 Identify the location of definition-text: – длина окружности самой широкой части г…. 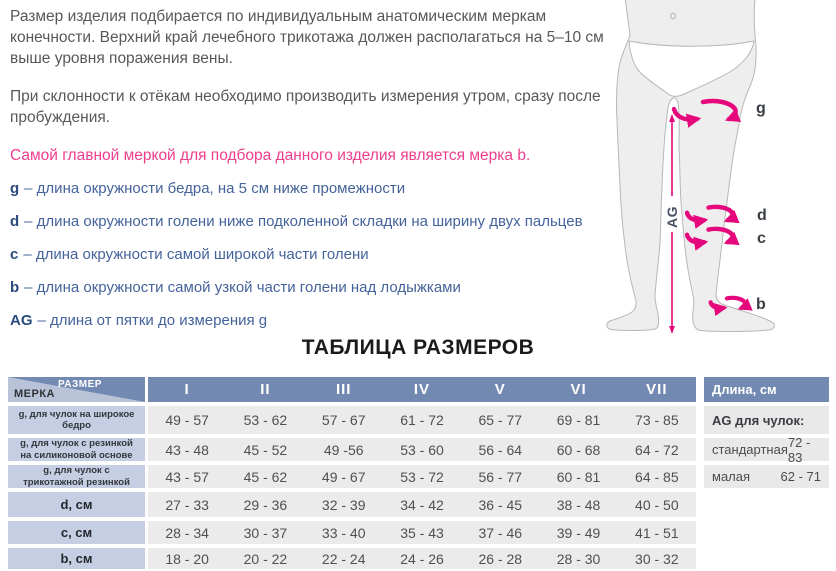
(196, 254).